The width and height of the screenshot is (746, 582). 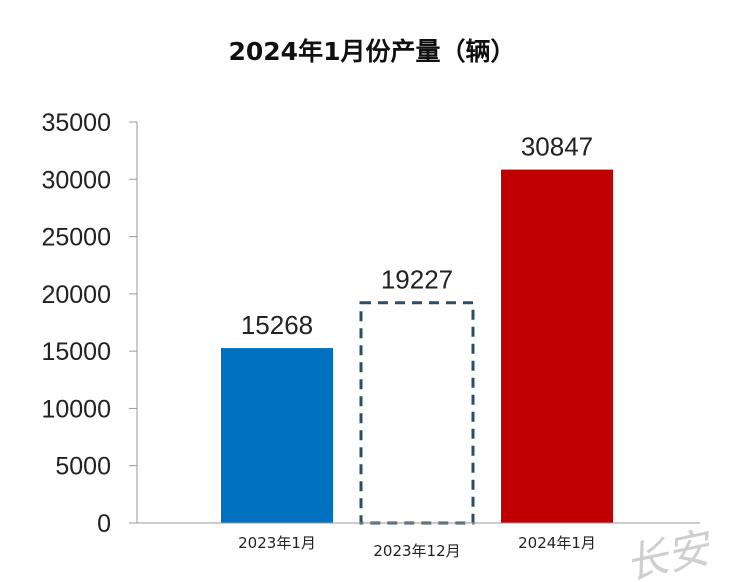 What do you see at coordinates (416, 551) in the screenshot?
I see `x-tick-label: 2023年12月` at bounding box center [416, 551].